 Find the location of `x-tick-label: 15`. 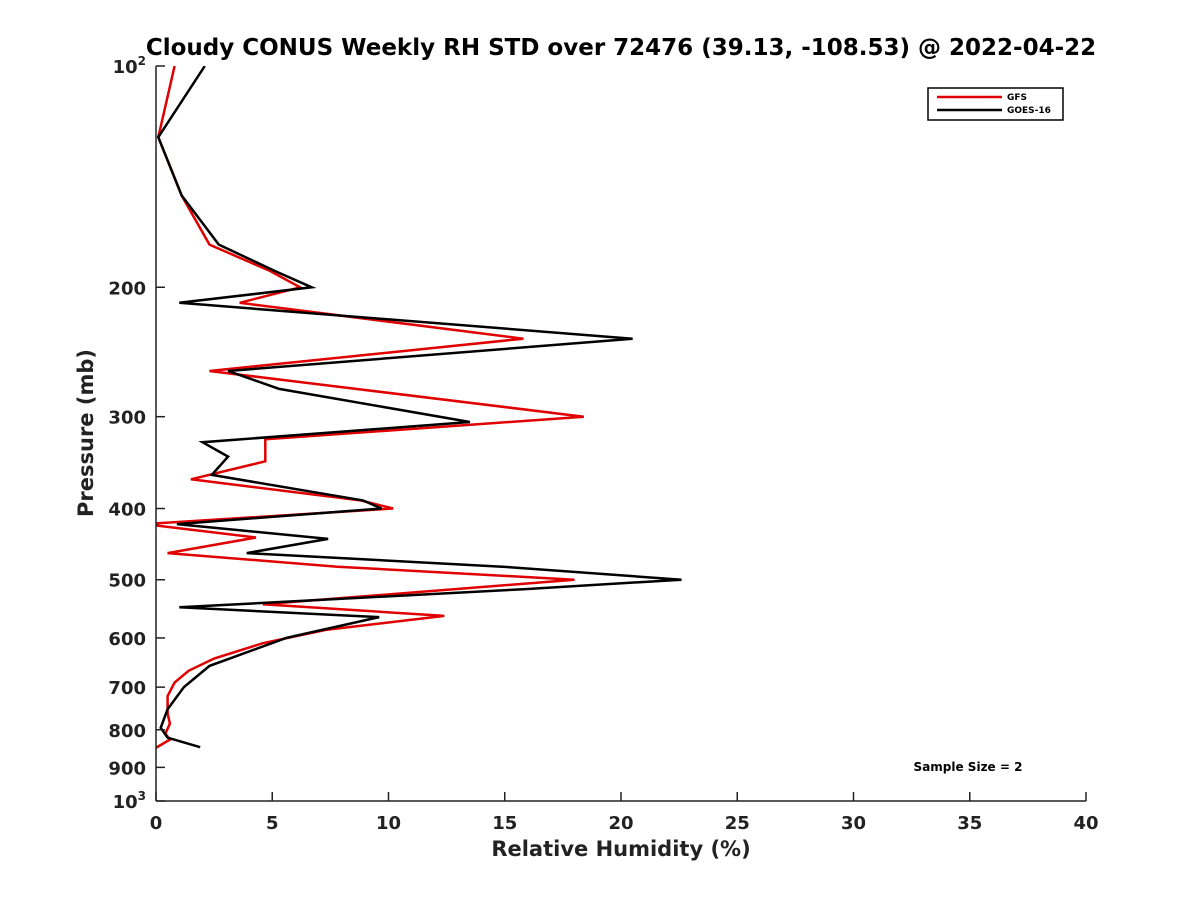

x-tick-label: 15 is located at coordinates (504, 823).